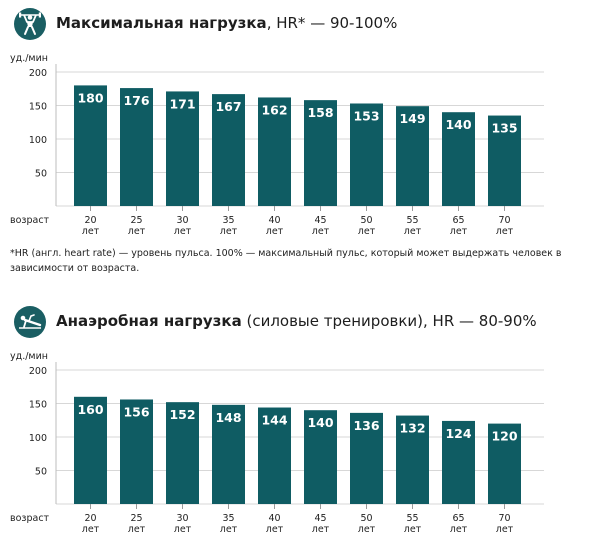  What do you see at coordinates (412, 118) in the screenshot?
I see `bar-value-label: 149` at bounding box center [412, 118].